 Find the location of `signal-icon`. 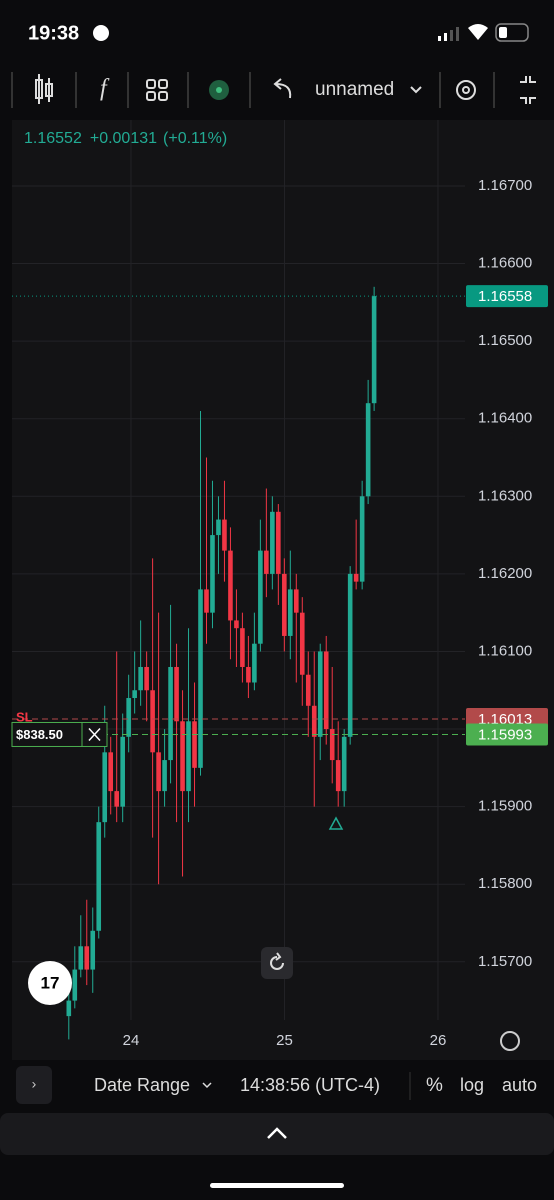

signal-icon is located at coordinates (448, 34).